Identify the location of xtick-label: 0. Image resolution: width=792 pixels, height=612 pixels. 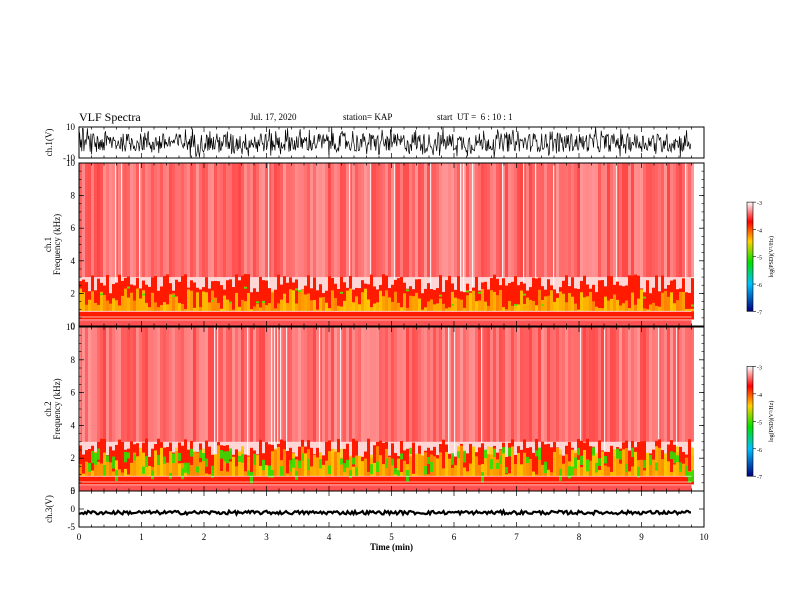
(79, 537).